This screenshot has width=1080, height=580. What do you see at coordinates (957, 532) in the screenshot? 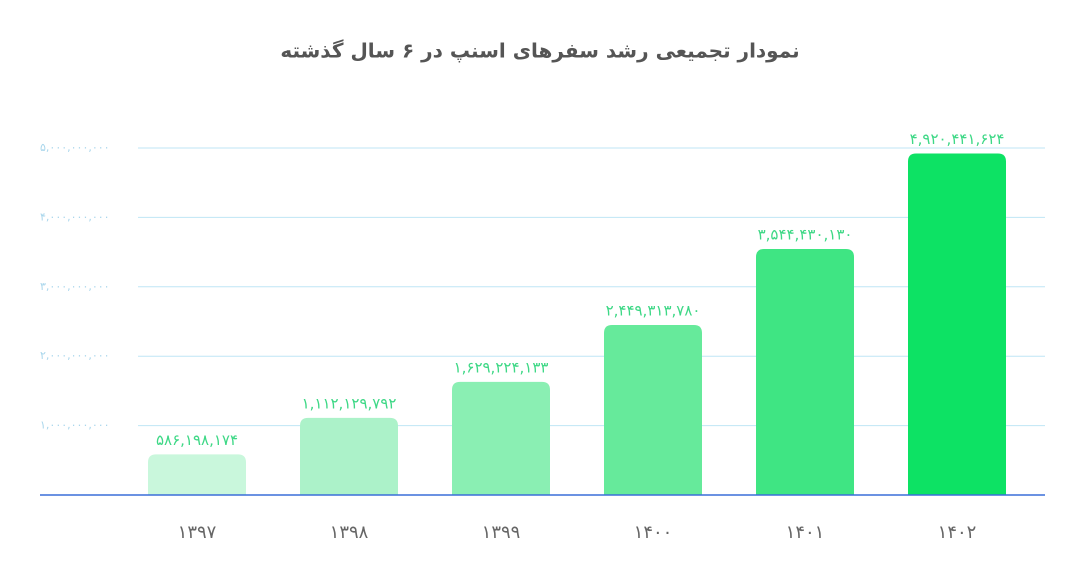
I see `x-tick-label: ۱۴۰۲` at bounding box center [957, 532].